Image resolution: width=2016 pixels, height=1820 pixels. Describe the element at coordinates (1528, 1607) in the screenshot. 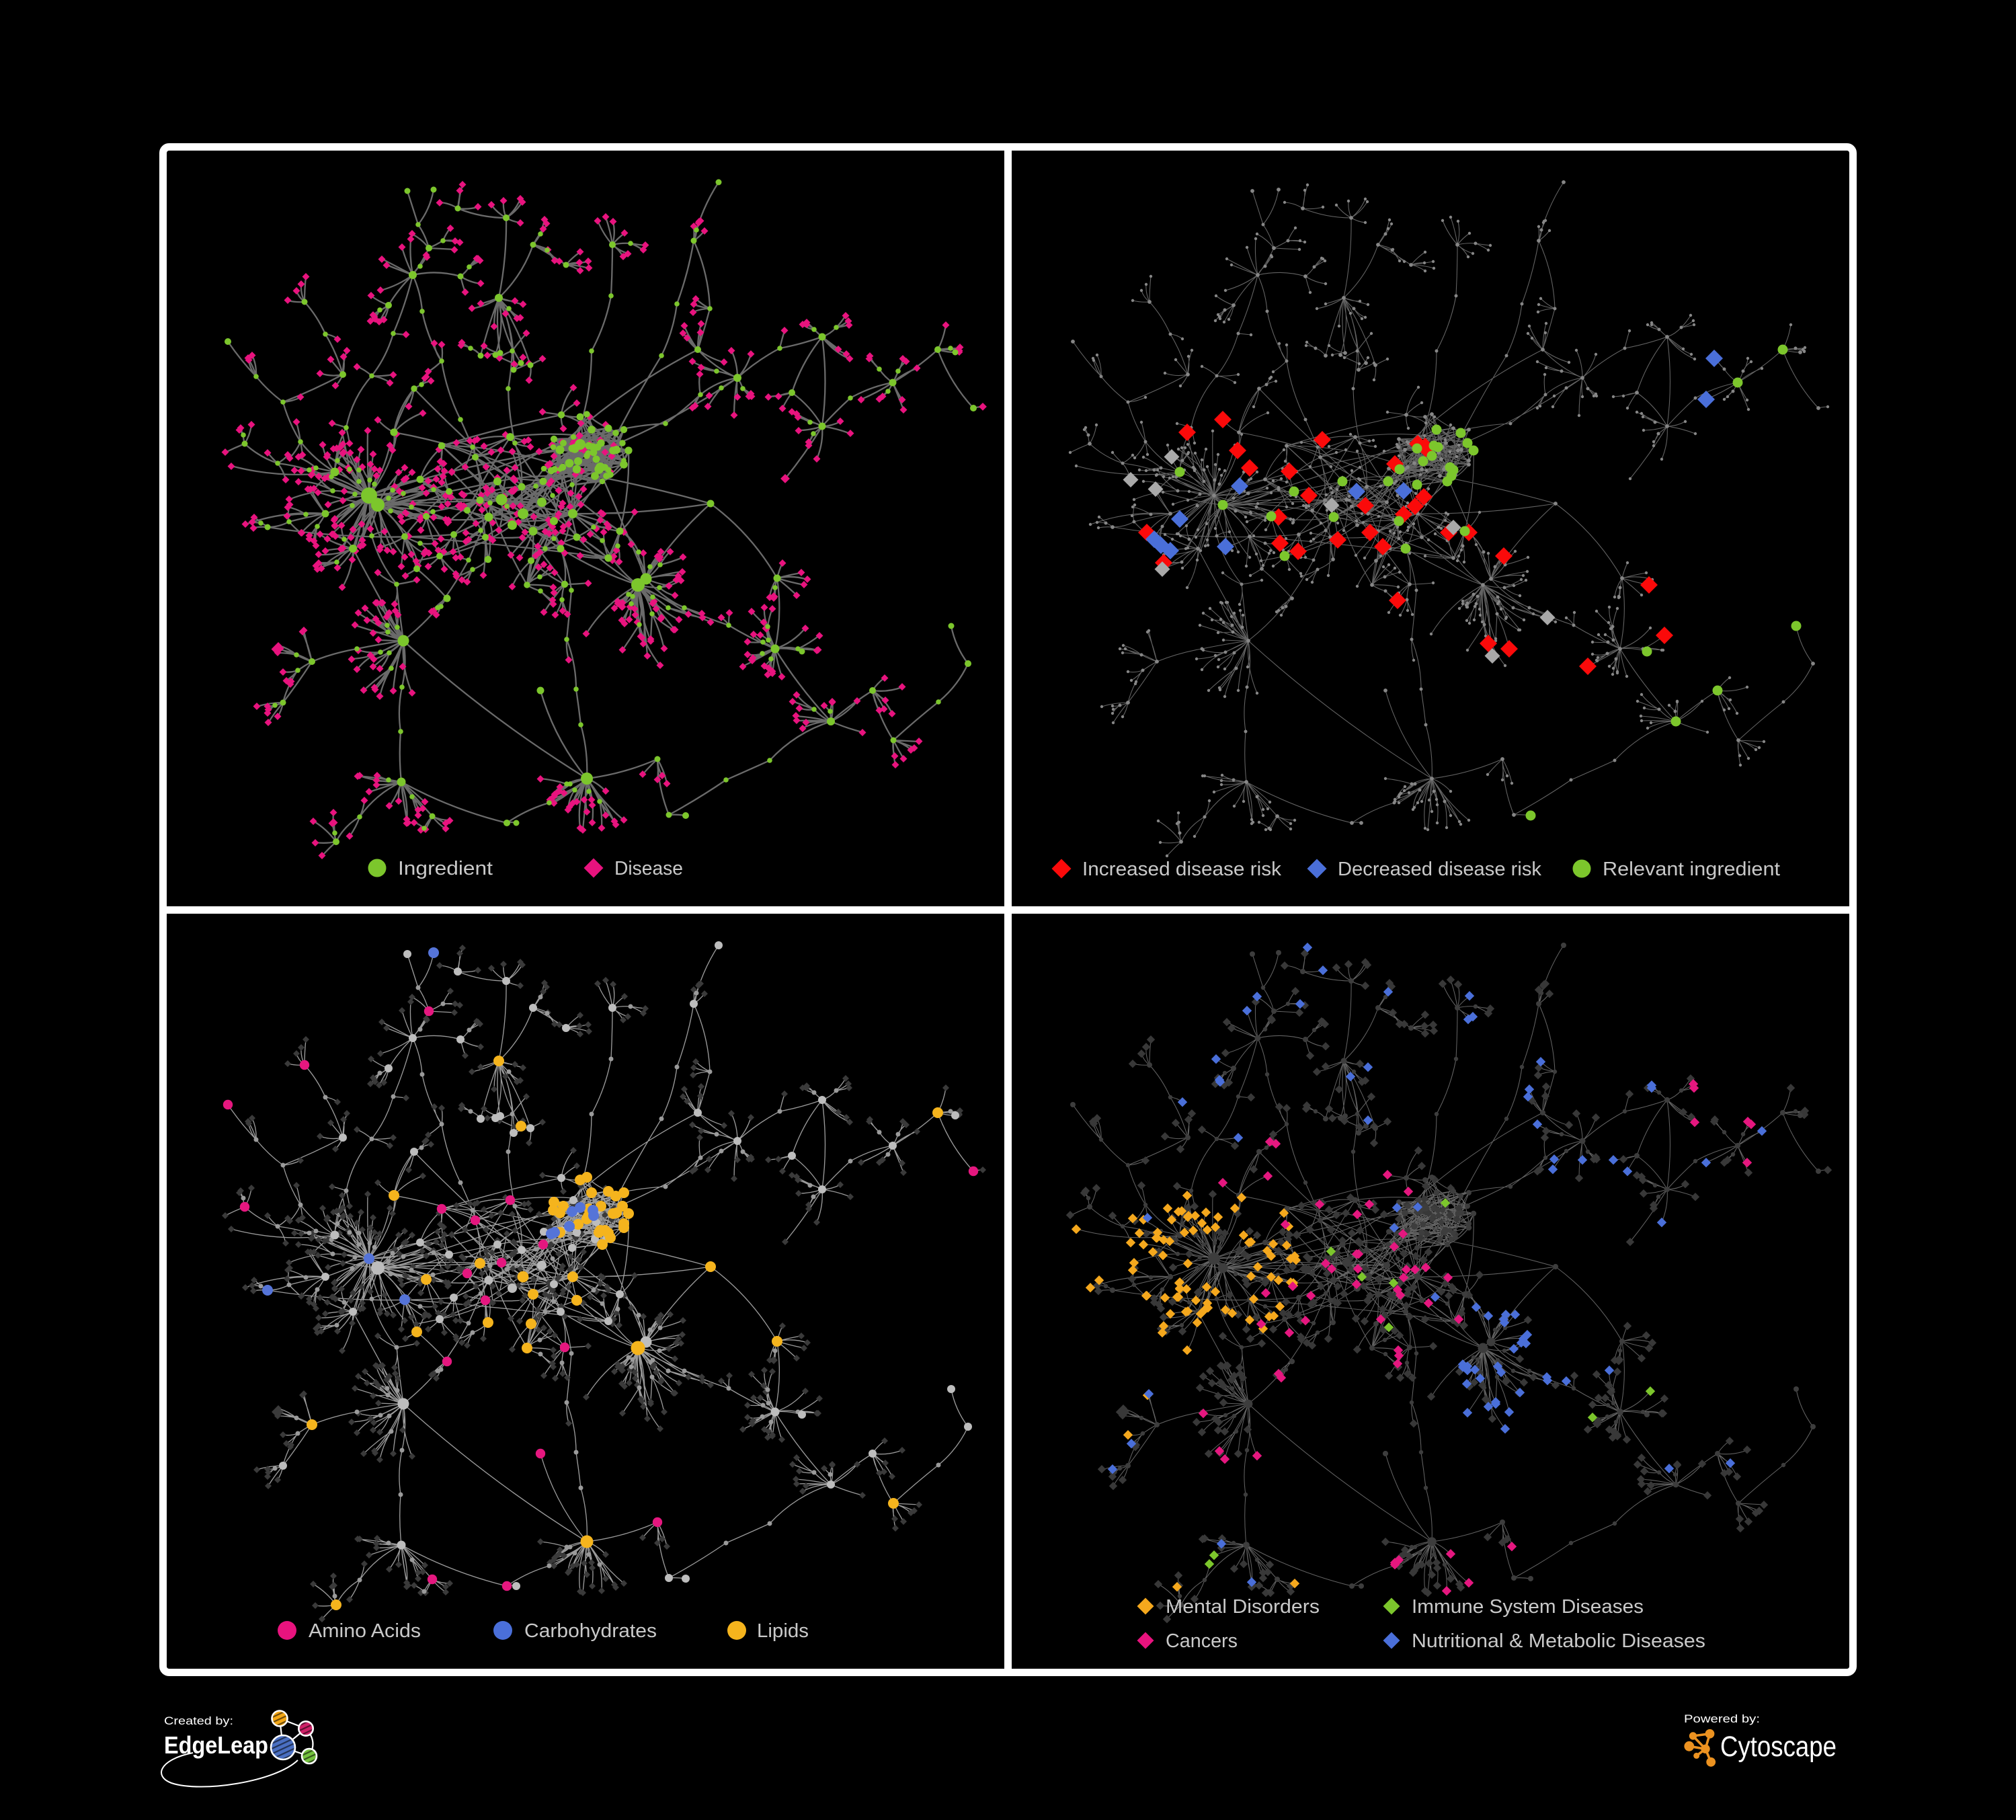

I see `svg-text: Immune System Diseases` at that location.